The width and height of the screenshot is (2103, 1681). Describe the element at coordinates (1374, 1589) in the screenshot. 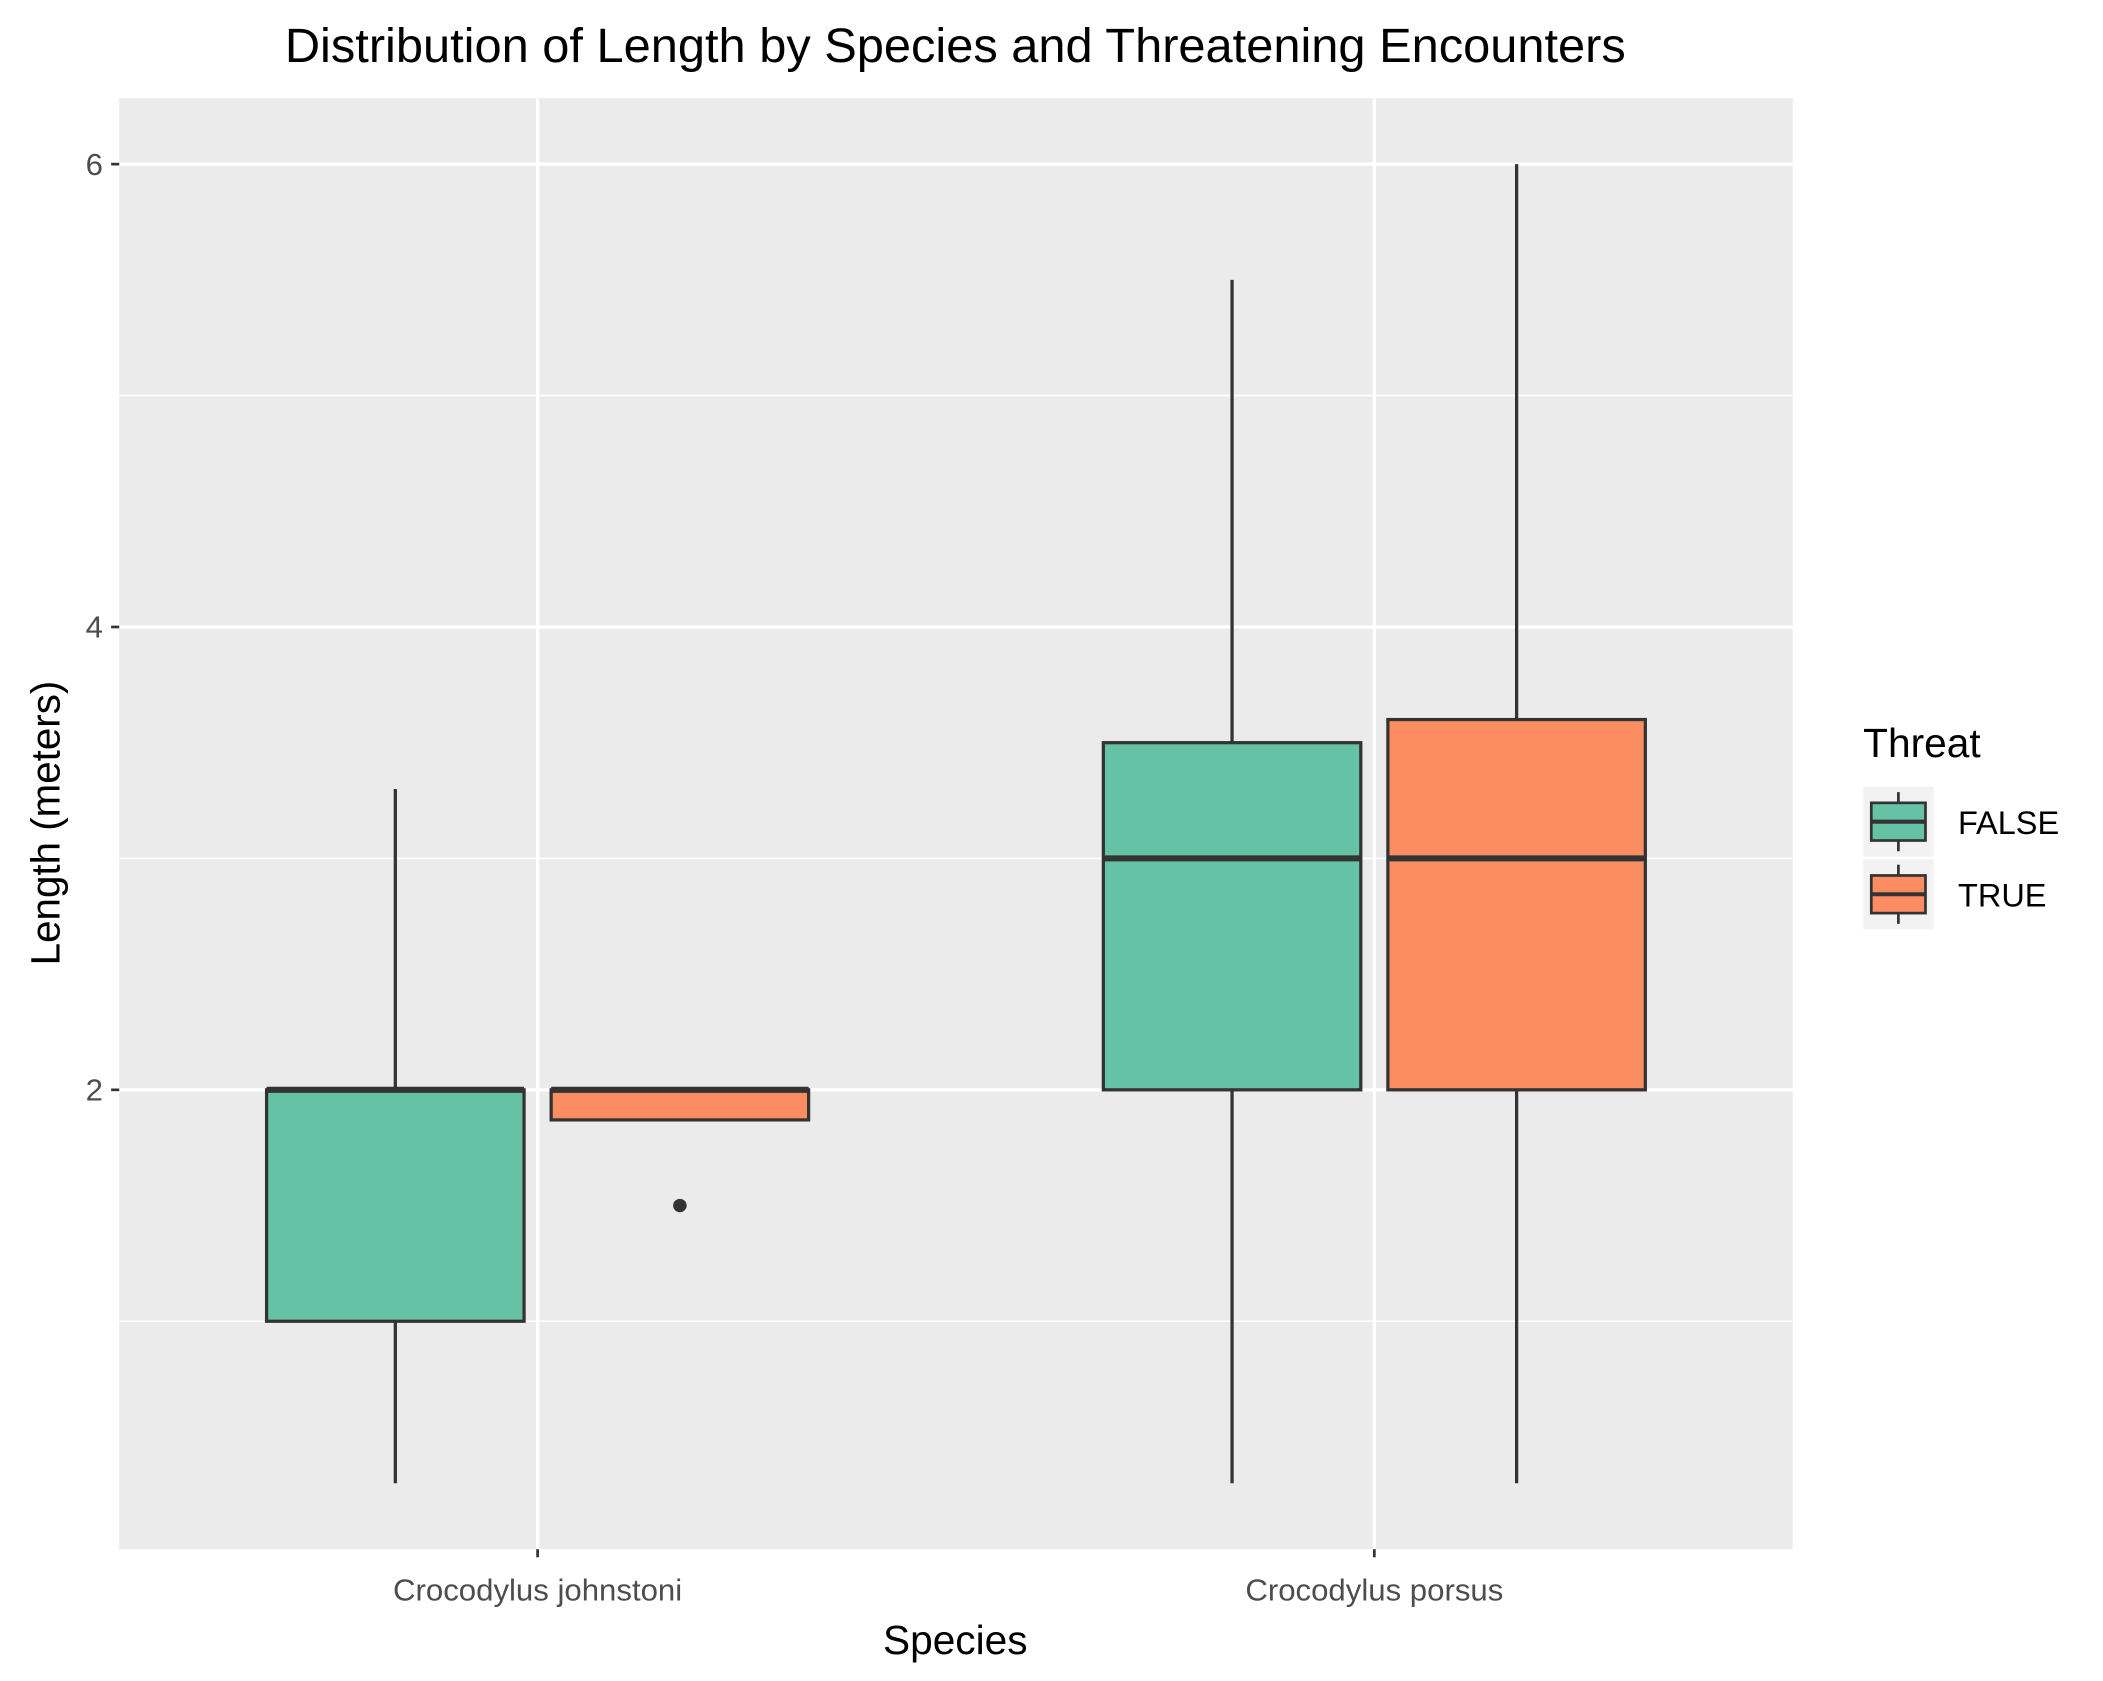

I see `x-tick-label: Crocodylus porsus` at that location.